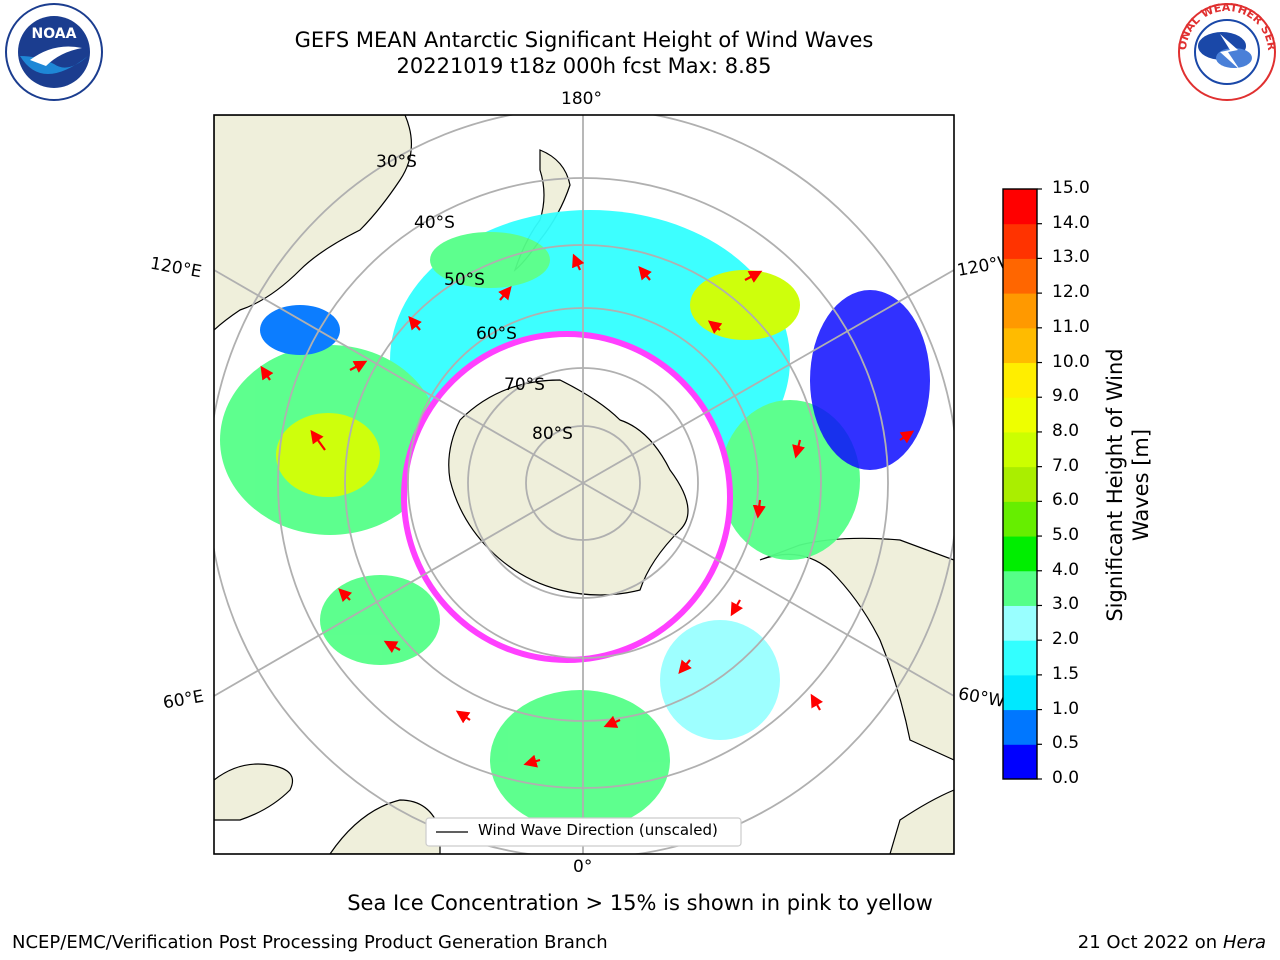 The height and width of the screenshot is (960, 1280). Describe the element at coordinates (552, 434) in the screenshot. I see `lat-label-80s: 80°S` at that location.